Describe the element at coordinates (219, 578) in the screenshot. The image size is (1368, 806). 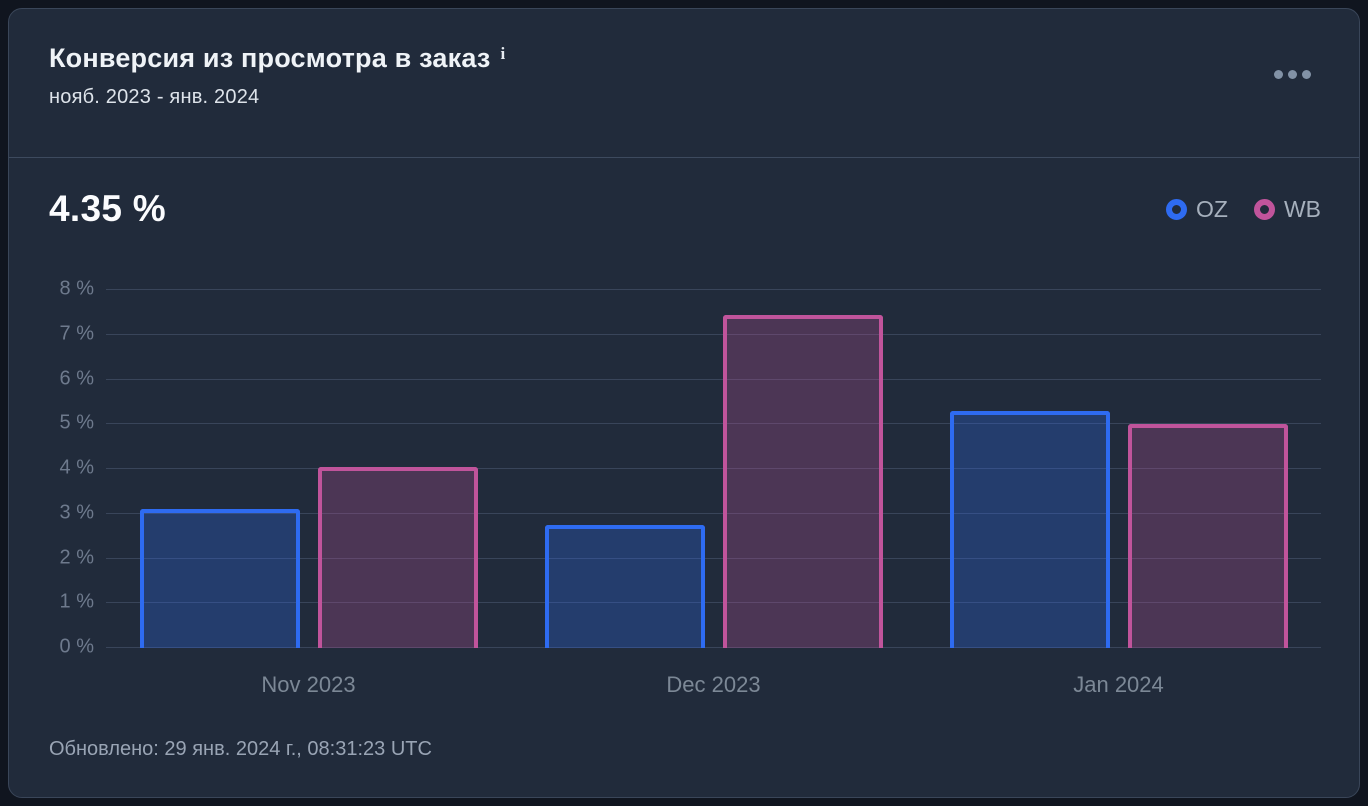
I see `bar-oz-nov-2023` at that location.